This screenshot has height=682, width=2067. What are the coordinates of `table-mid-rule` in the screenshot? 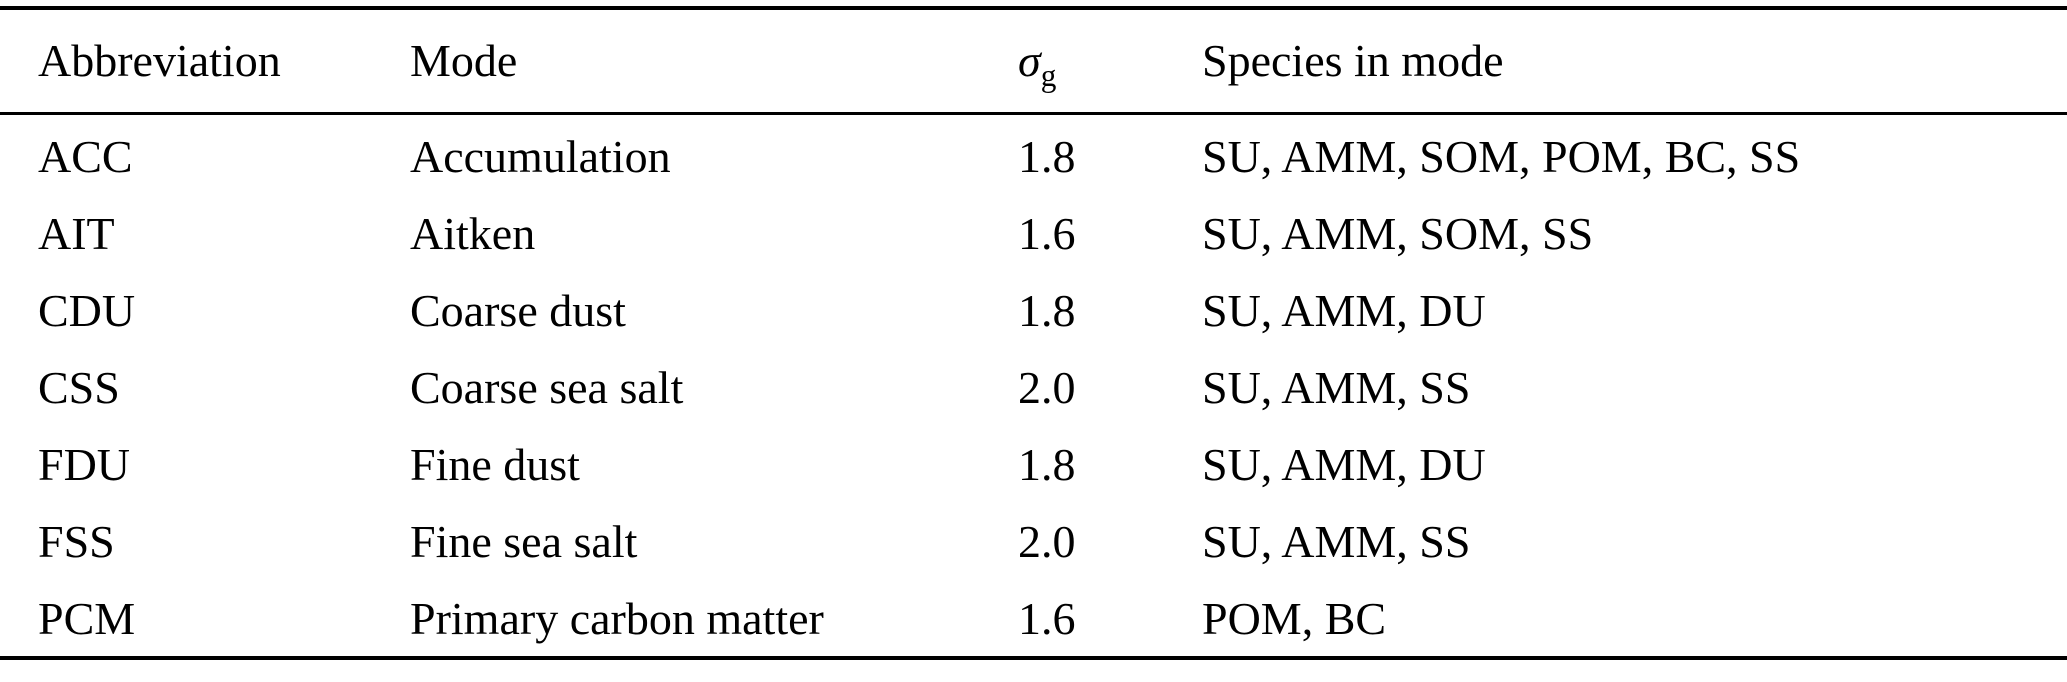 It's located at (1033, 113).